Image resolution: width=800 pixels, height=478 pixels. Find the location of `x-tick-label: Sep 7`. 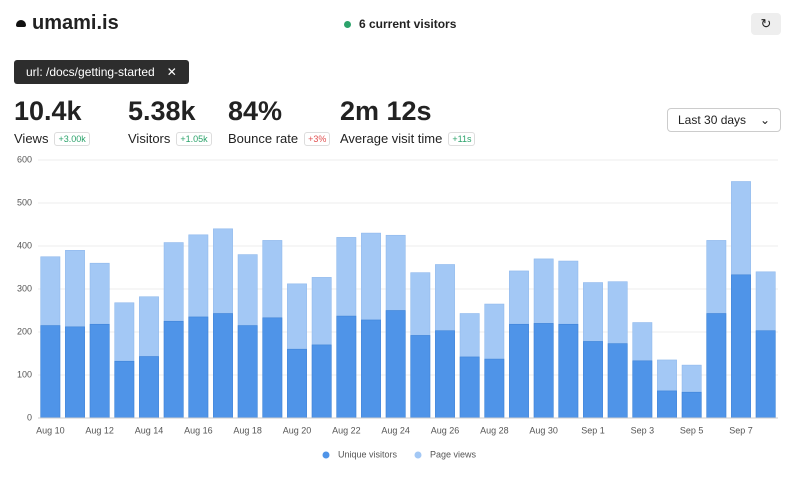

x-tick-label: Sep 7 is located at coordinates (741, 430).